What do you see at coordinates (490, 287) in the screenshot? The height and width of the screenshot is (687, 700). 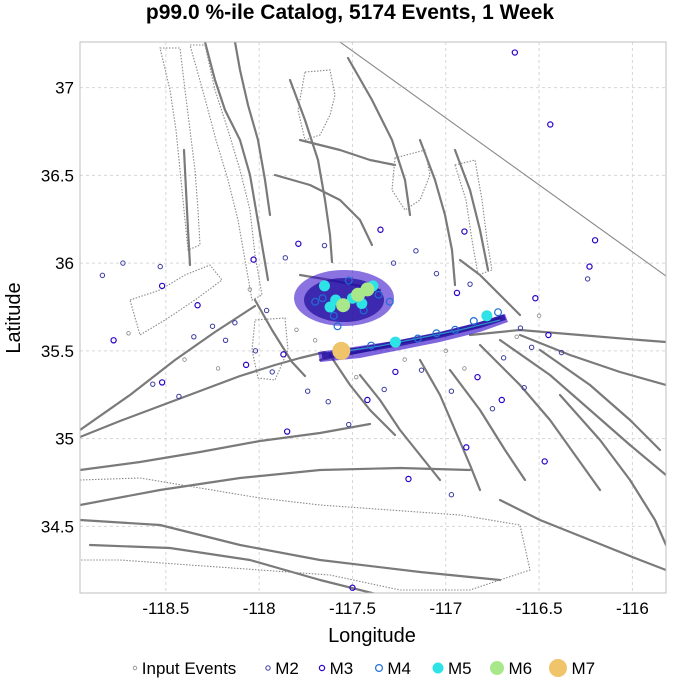 I see `east-sierra-fault` at bounding box center [490, 287].